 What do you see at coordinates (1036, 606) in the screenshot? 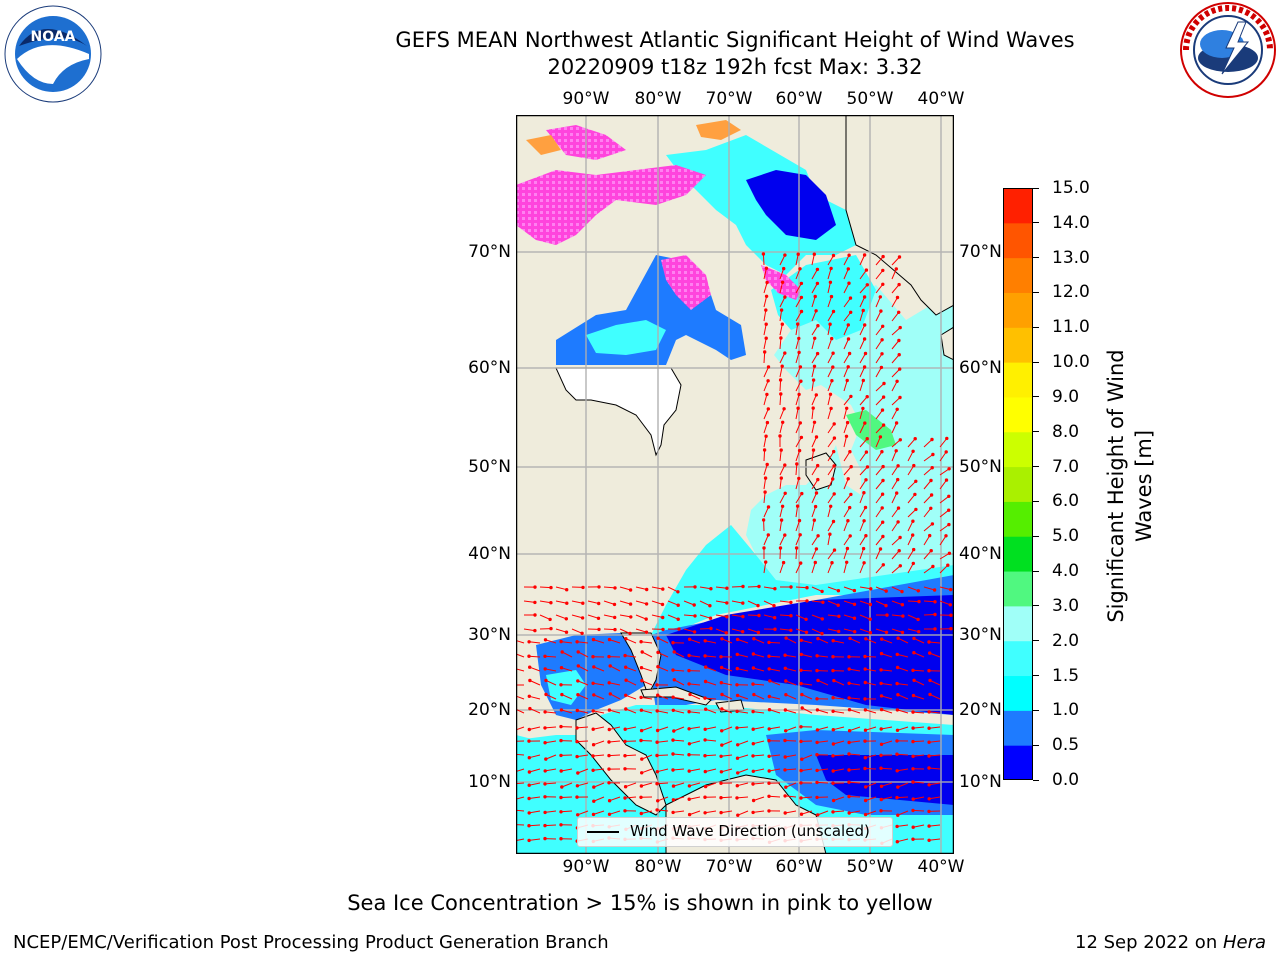
I see `colorbar-tick-mark` at bounding box center [1036, 606].